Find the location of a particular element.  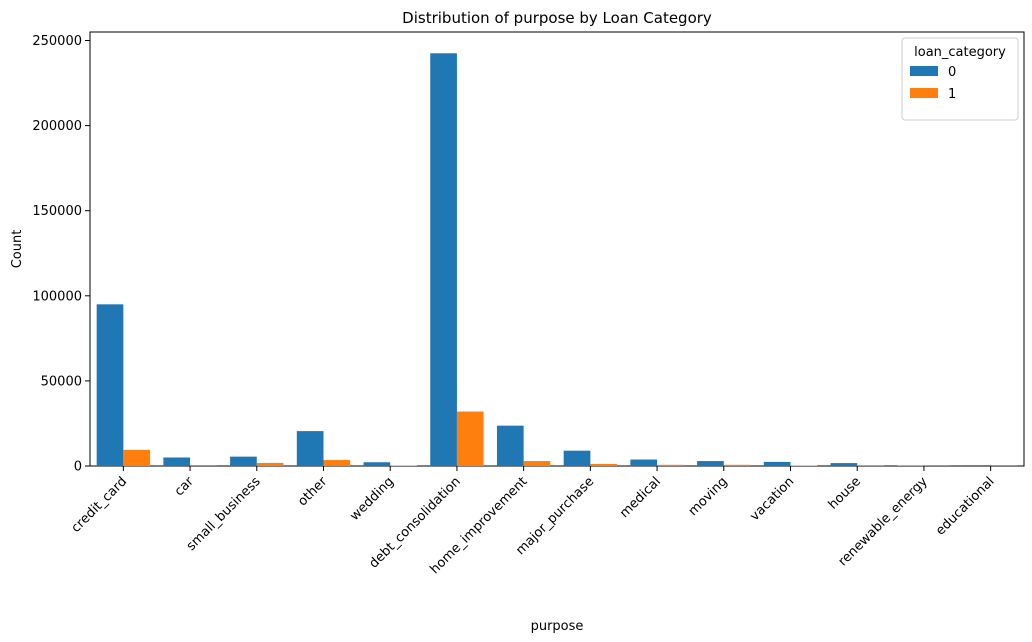

y-tick-label: 250000 is located at coordinates (57, 41).